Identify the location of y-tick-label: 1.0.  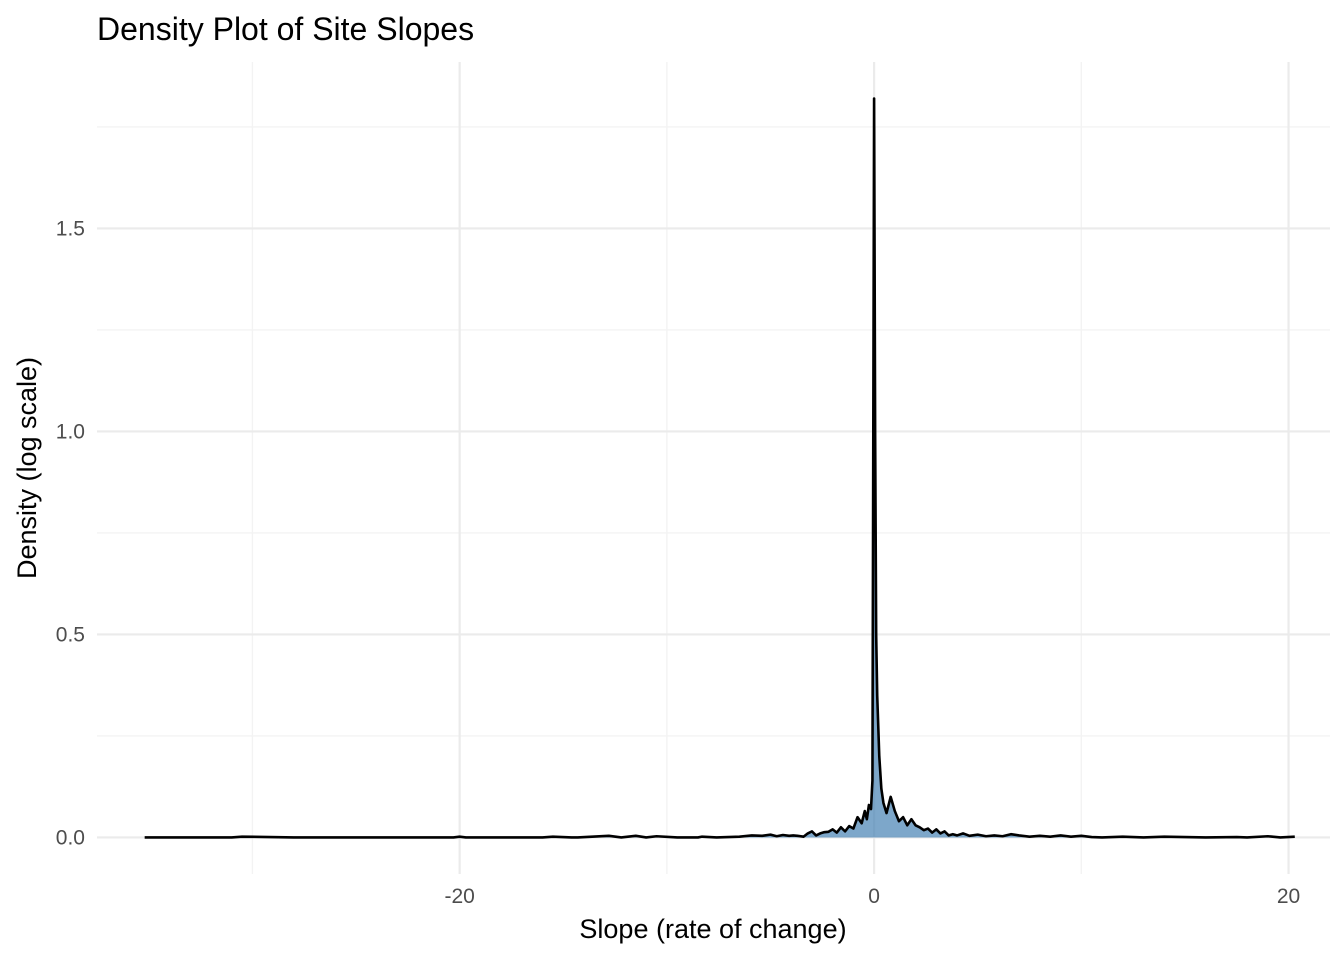
(70, 431).